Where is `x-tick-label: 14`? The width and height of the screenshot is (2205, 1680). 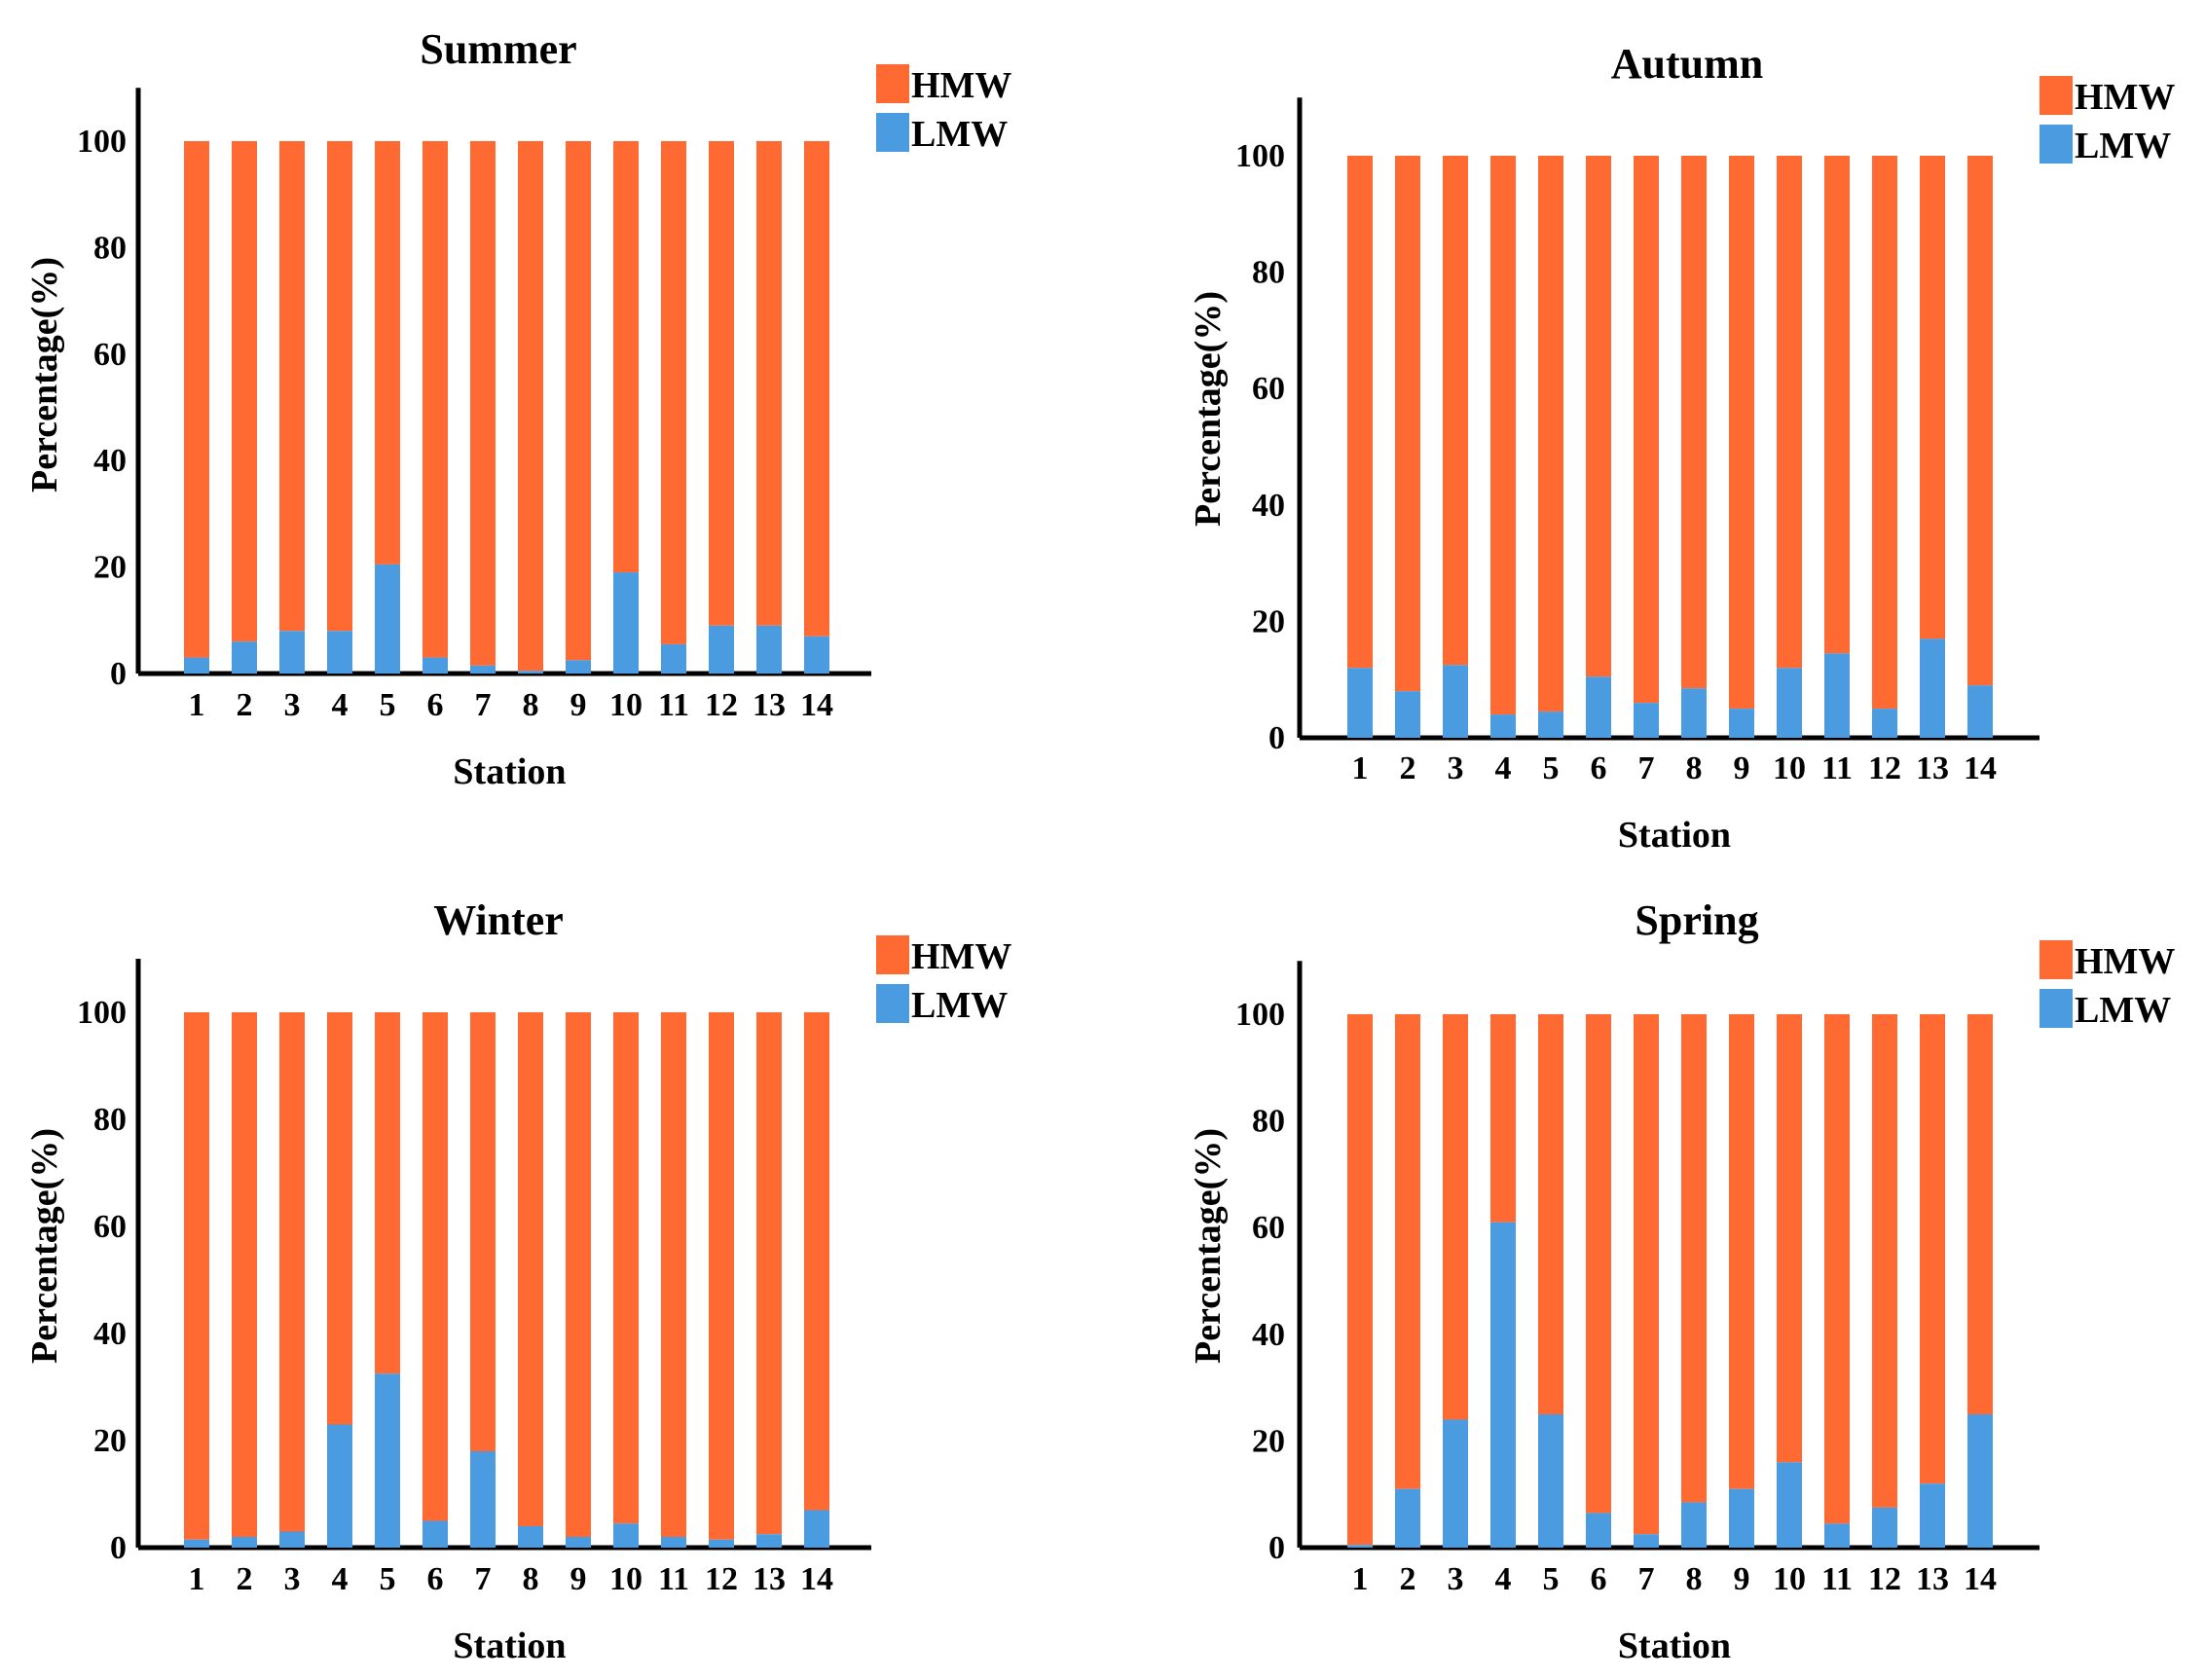 x-tick-label: 14 is located at coordinates (1980, 768).